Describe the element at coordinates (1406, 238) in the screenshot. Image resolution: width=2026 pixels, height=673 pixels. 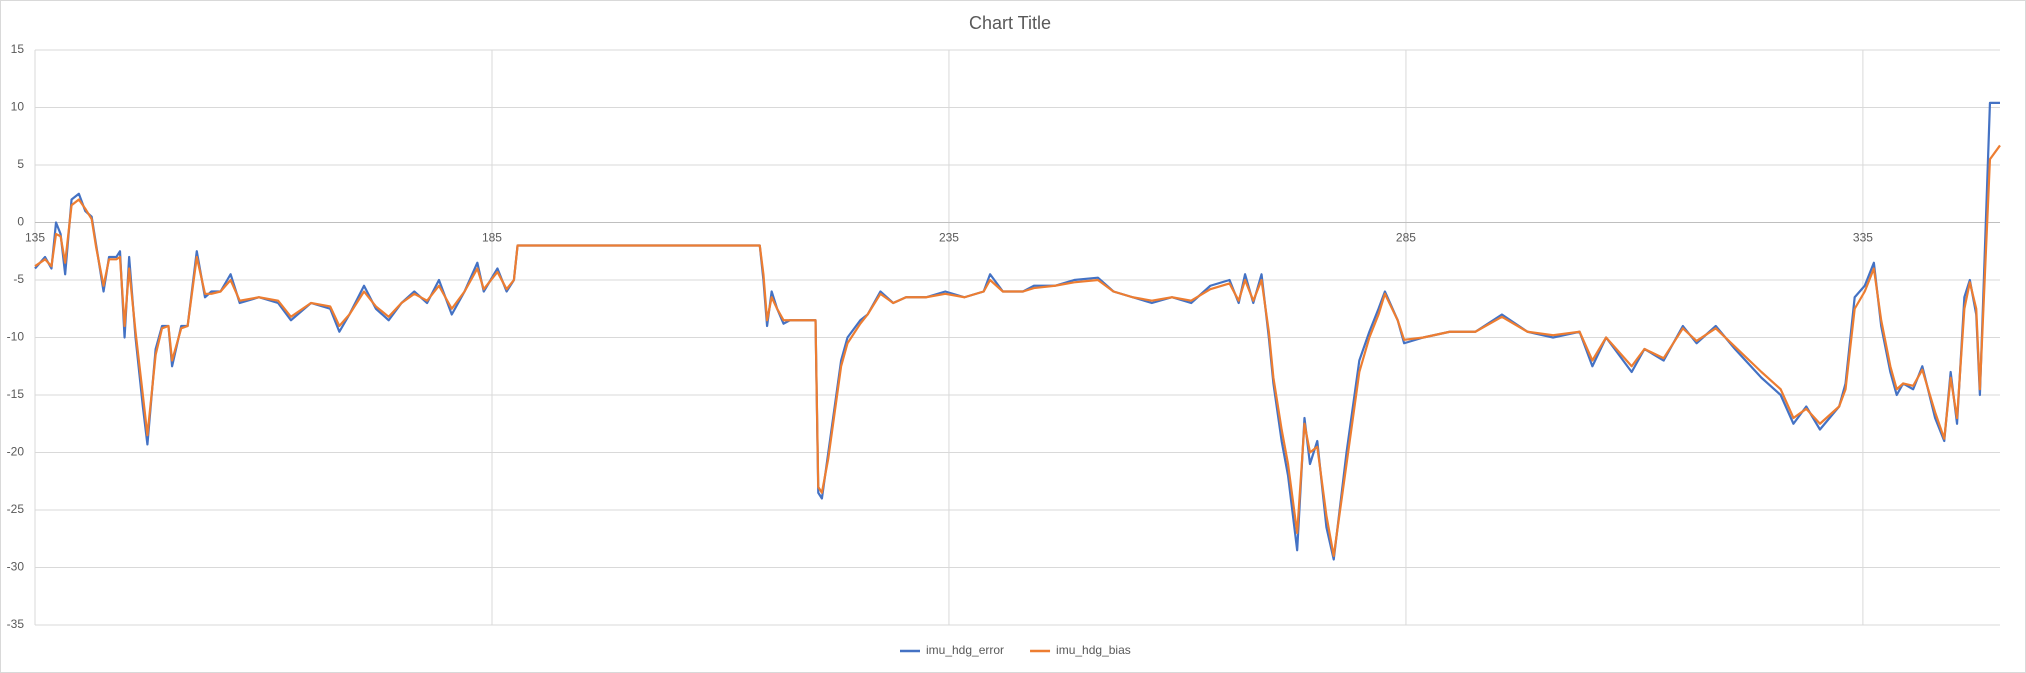
I see `x-tick-label: 285` at that location.